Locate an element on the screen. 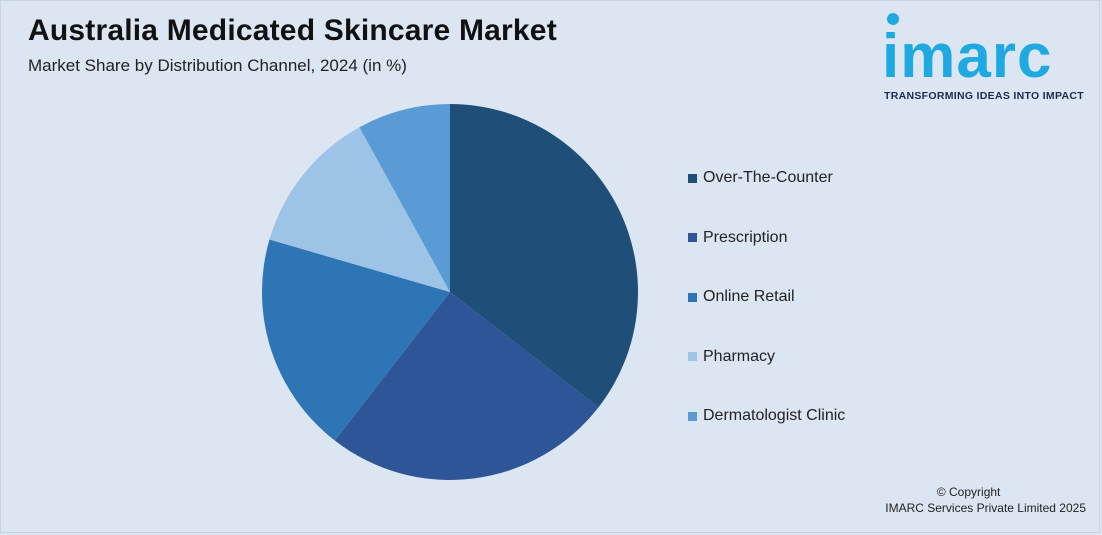 This screenshot has width=1102, height=535. chart-title: Australia Medicated Skincare Market is located at coordinates (292, 30).